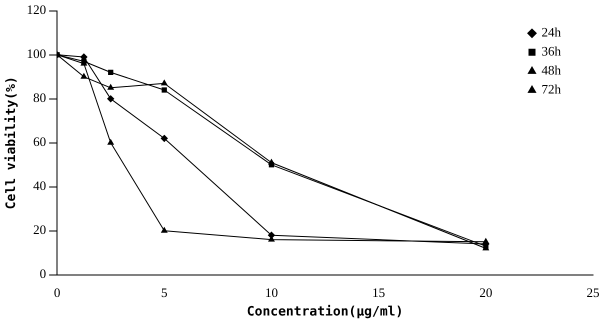 The width and height of the screenshot is (605, 320). What do you see at coordinates (39, 186) in the screenshot?
I see `y-tick-label: 40` at bounding box center [39, 186].